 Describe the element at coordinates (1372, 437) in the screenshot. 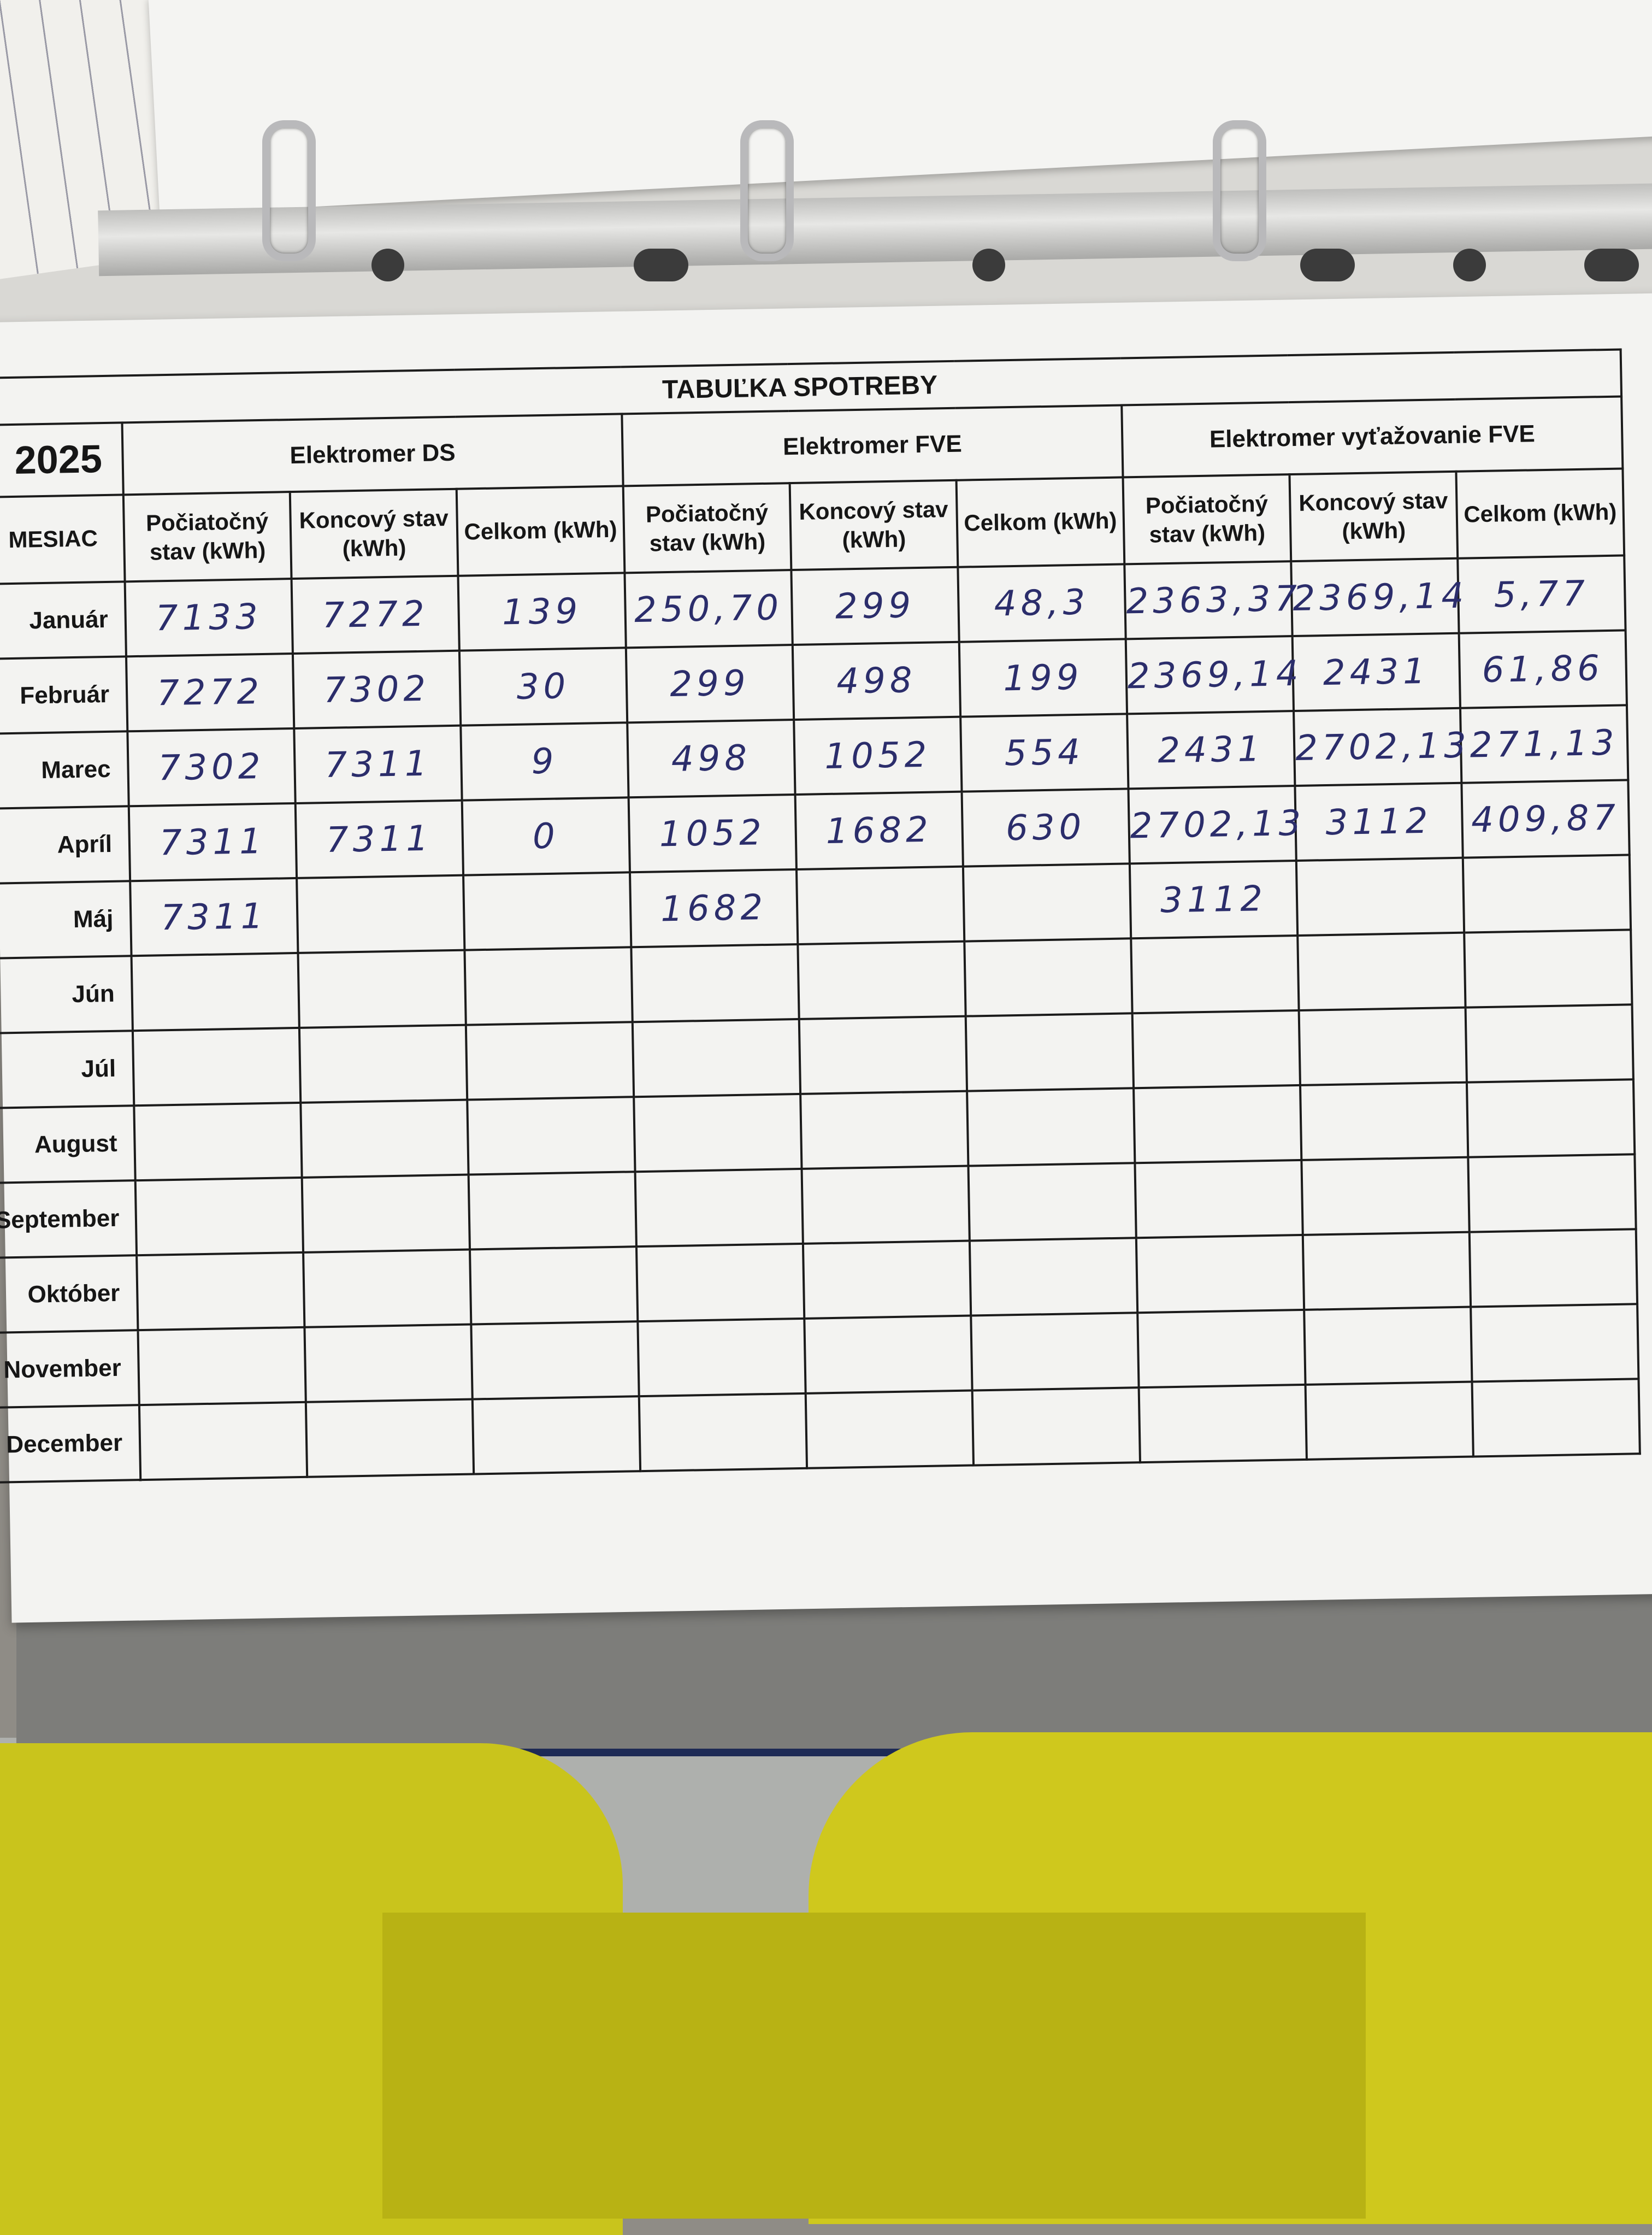

I see `group-header-vytazovanie-fve: Elektromer vyťažovanie FVE` at that location.